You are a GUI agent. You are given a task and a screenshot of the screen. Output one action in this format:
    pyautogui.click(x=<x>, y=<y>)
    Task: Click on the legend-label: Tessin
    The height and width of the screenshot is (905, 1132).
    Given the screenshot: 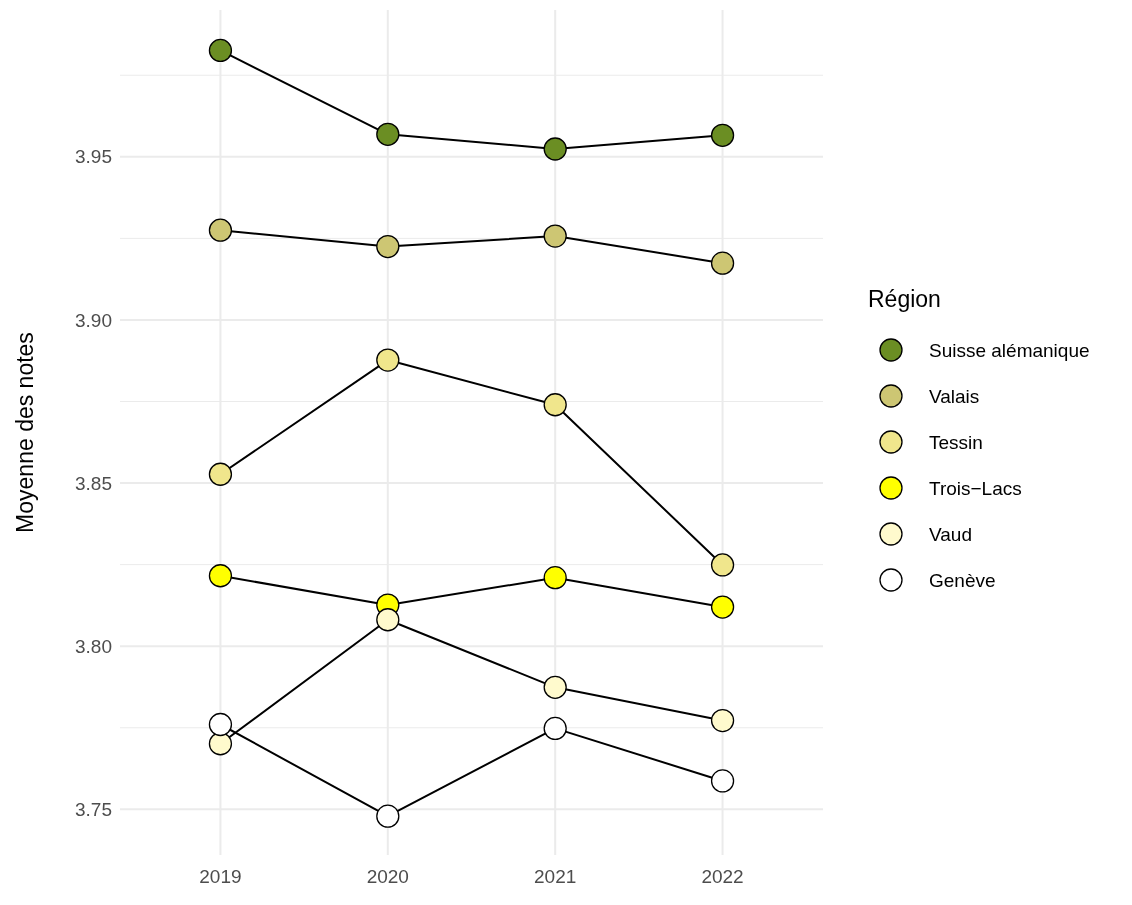 What is the action you would take?
    pyautogui.click(x=956, y=442)
    